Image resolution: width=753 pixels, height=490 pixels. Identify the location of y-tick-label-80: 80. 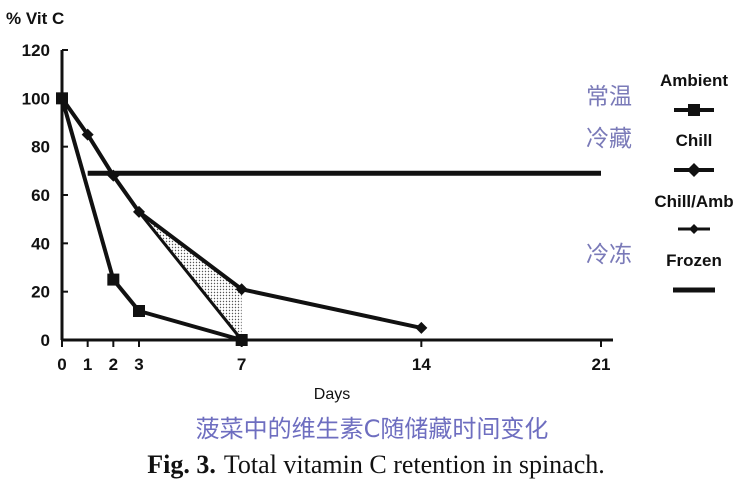
(40, 147).